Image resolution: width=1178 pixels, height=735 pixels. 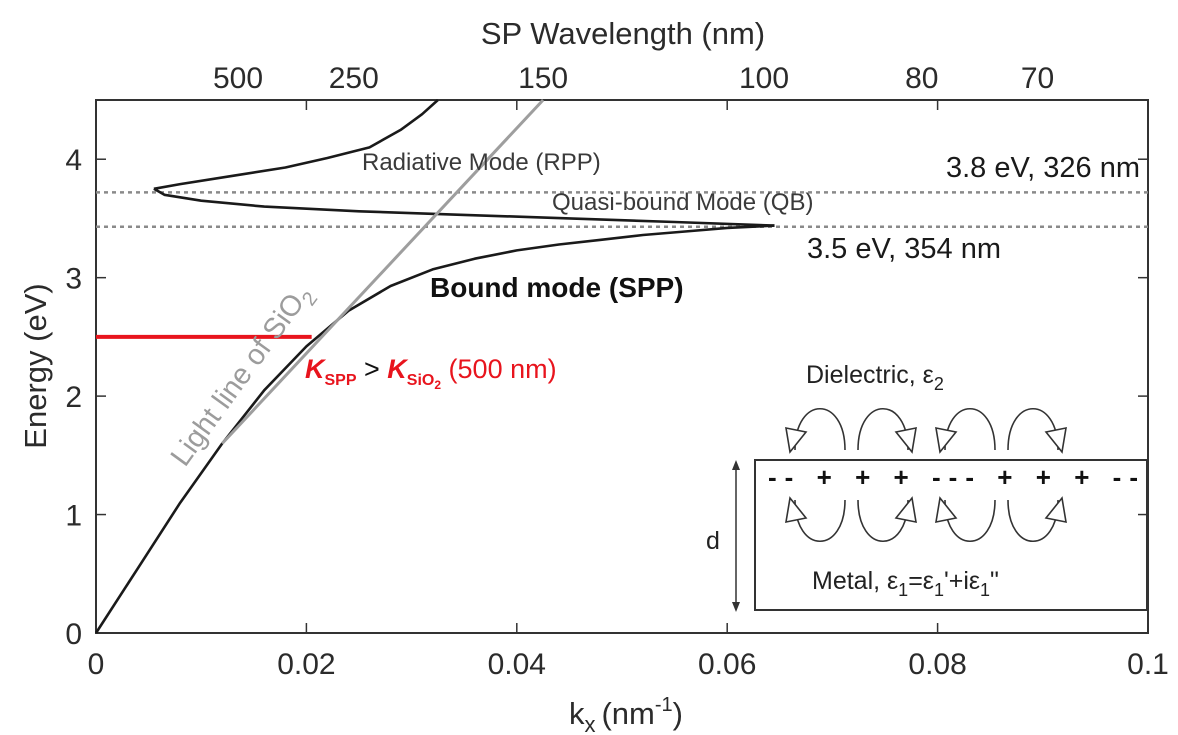 What do you see at coordinates (953, 477) in the screenshot?
I see `surface-charges: -- + + + --- + + + --` at bounding box center [953, 477].